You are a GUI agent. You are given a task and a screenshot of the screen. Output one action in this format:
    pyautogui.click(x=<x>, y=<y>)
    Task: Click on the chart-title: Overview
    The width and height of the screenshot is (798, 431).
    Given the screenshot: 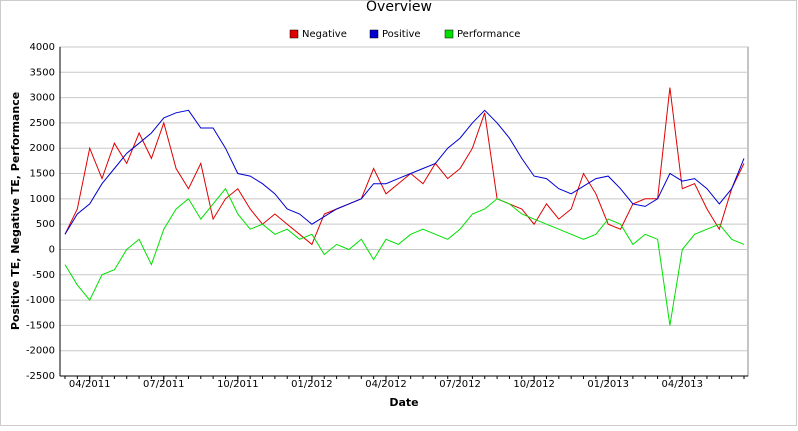 What is the action you would take?
    pyautogui.click(x=399, y=7)
    